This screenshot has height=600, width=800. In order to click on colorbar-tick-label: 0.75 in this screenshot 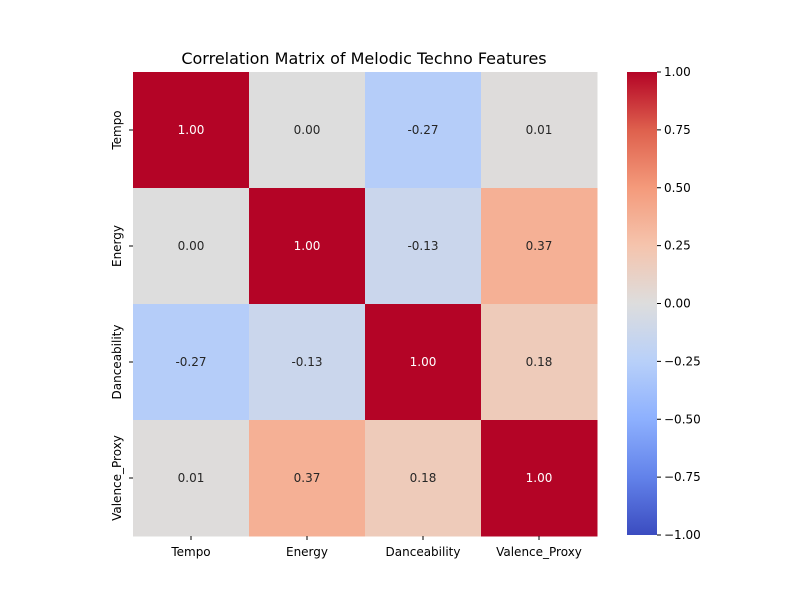, I will do `click(677, 130)`.